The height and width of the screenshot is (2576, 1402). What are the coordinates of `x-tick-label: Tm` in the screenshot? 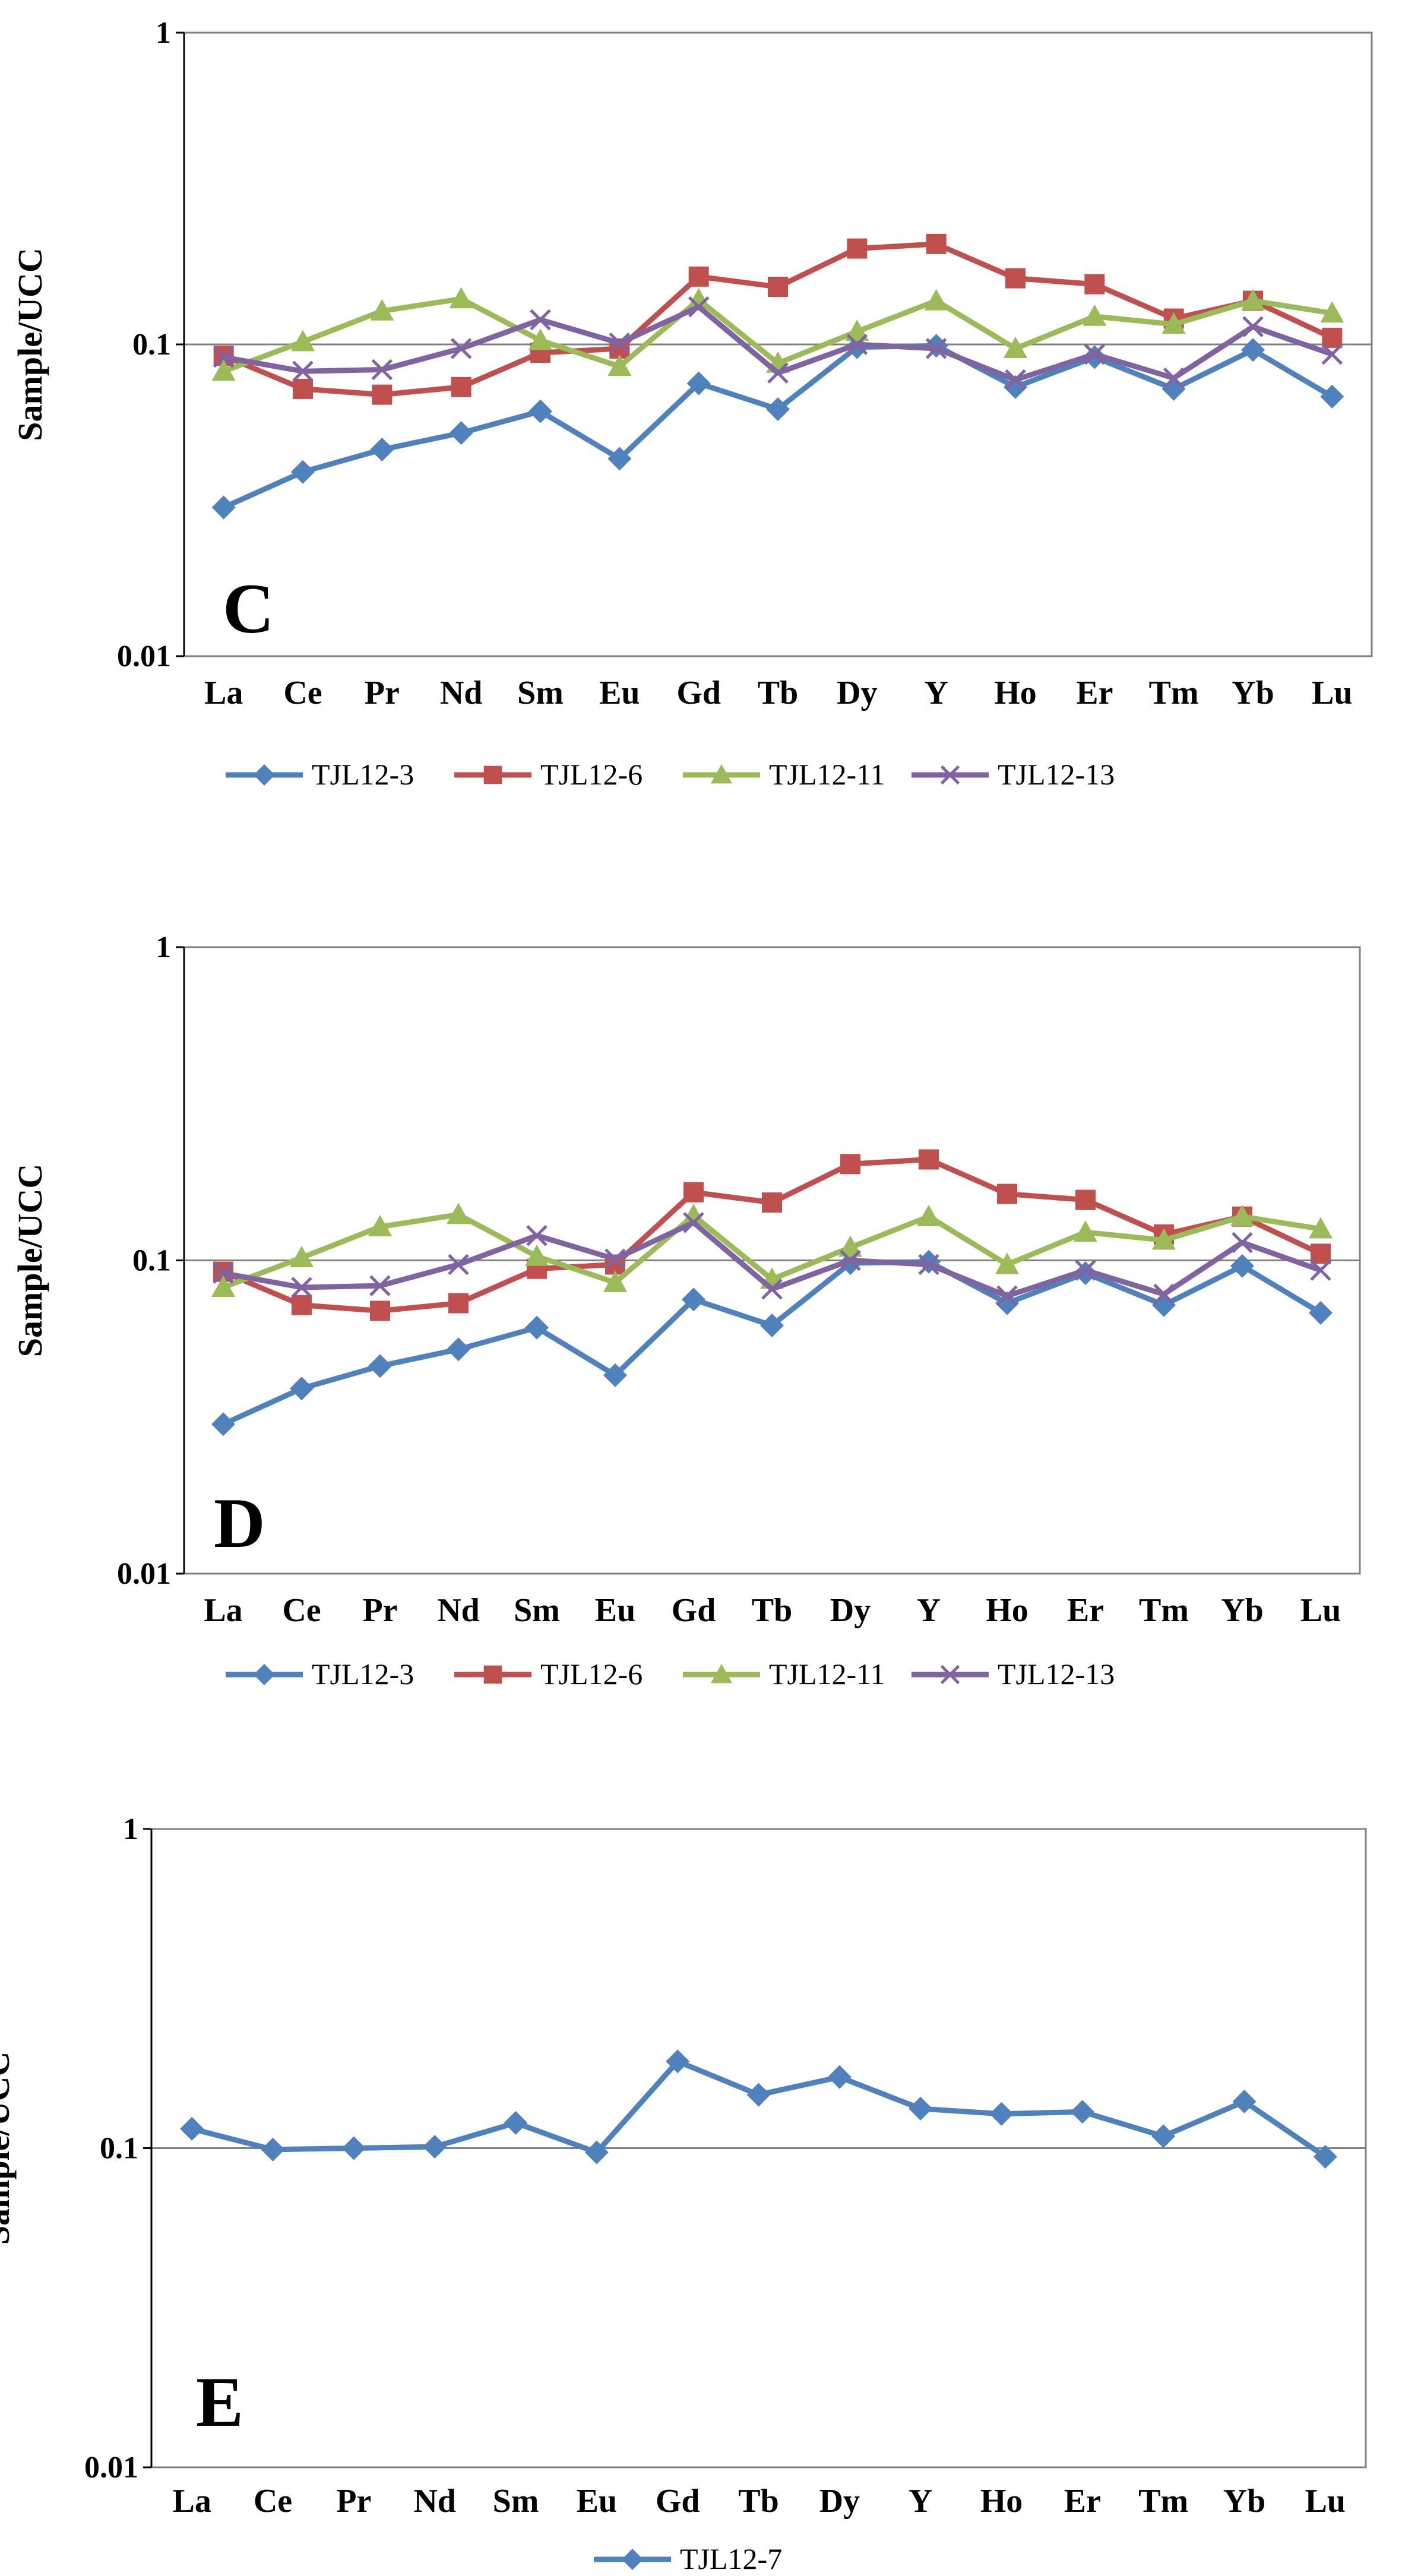 It's located at (1163, 2501).